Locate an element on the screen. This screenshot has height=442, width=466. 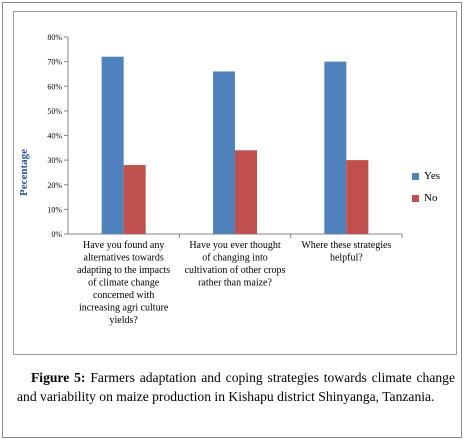
legend-label-yes: Yes is located at coordinates (432, 176).